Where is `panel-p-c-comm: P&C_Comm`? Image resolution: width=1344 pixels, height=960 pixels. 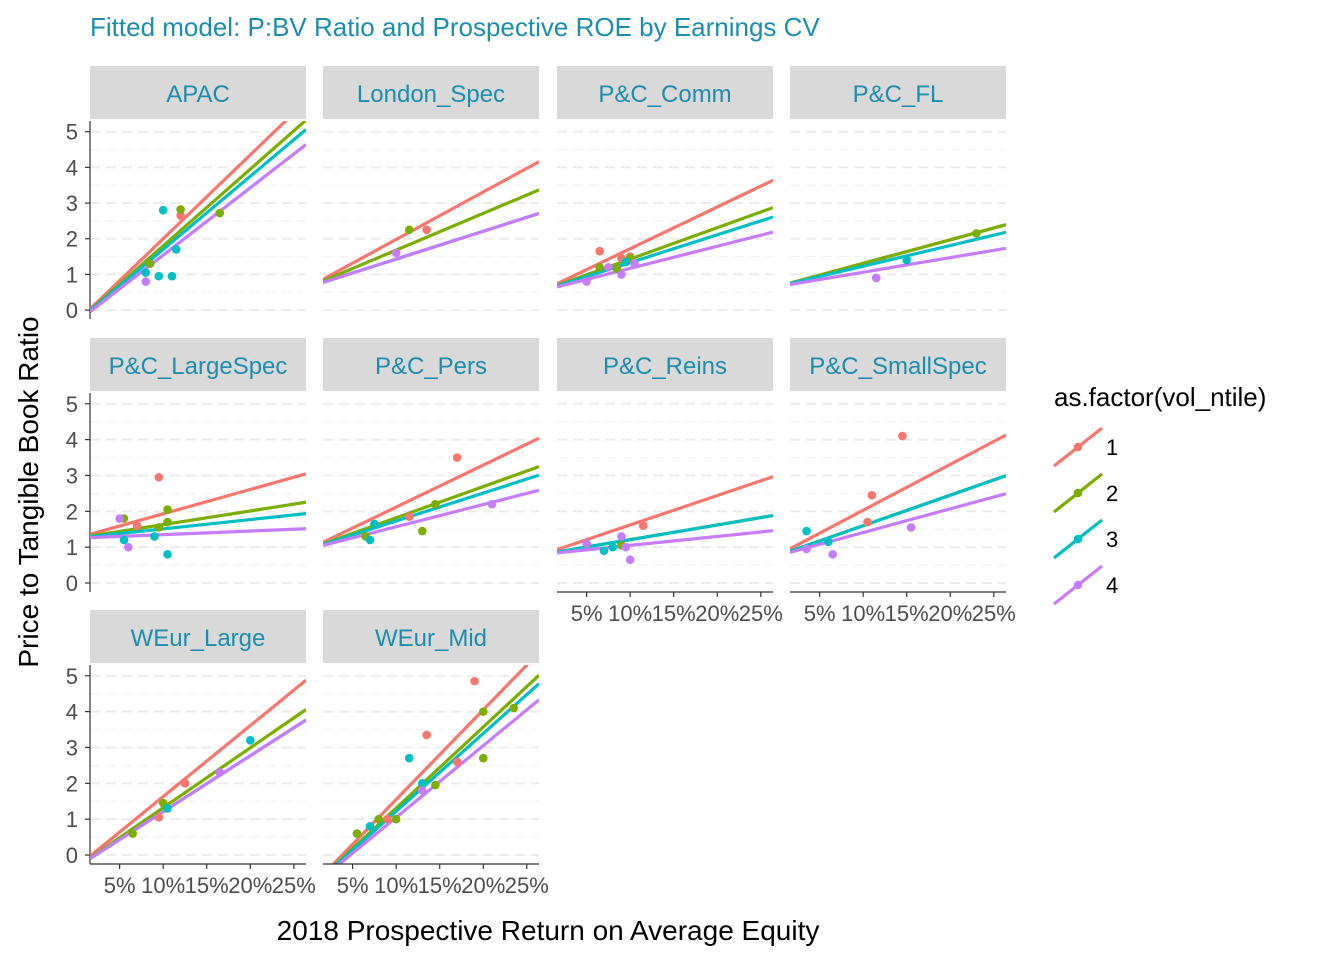
panel-p-c-comm: P&C_Comm is located at coordinates (665, 189).